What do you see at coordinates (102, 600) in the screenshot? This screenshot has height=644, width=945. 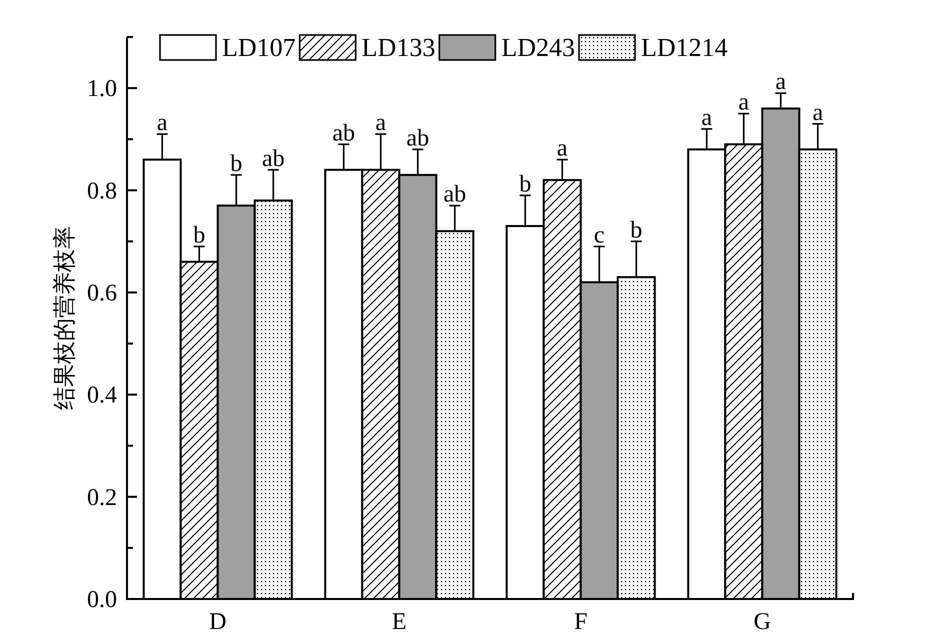 I see `y-tick-label: 0.0` at bounding box center [102, 600].